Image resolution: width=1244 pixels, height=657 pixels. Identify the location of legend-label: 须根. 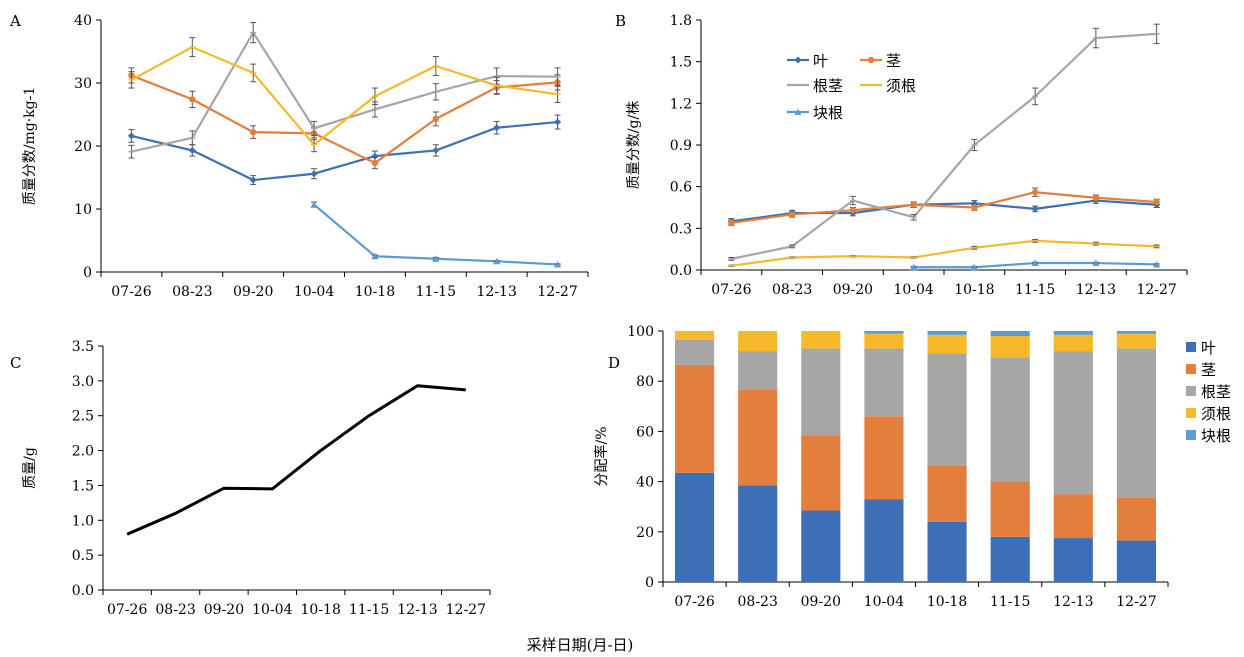
(901, 86).